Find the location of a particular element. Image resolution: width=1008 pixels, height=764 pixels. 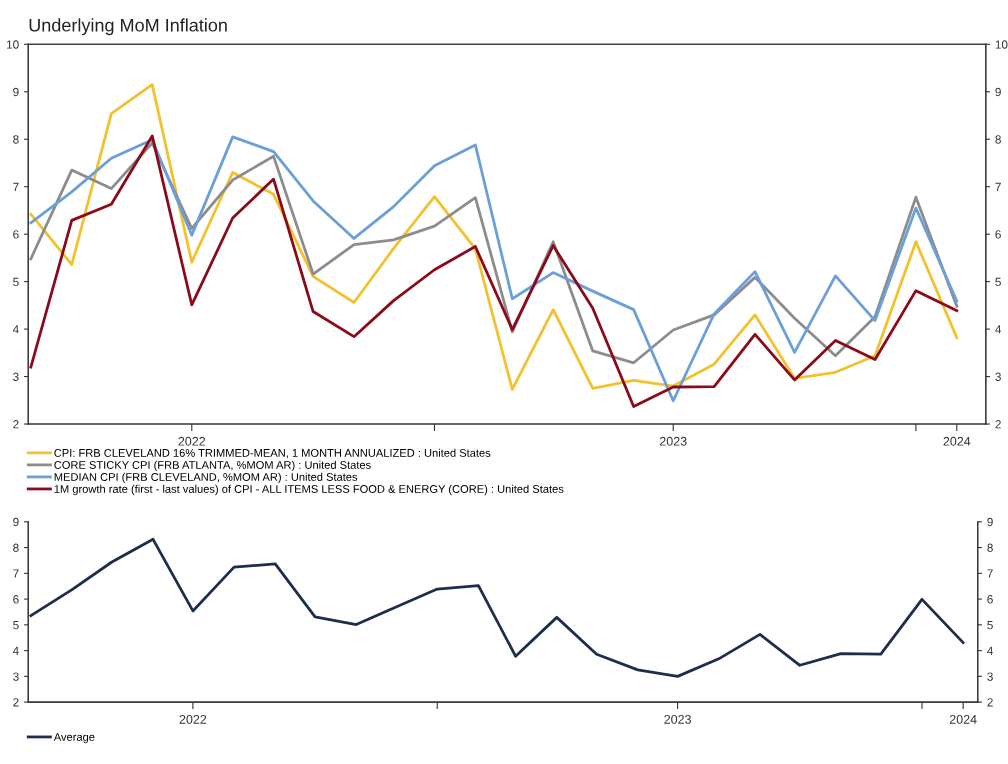

legend-label: Average is located at coordinates (74, 738).